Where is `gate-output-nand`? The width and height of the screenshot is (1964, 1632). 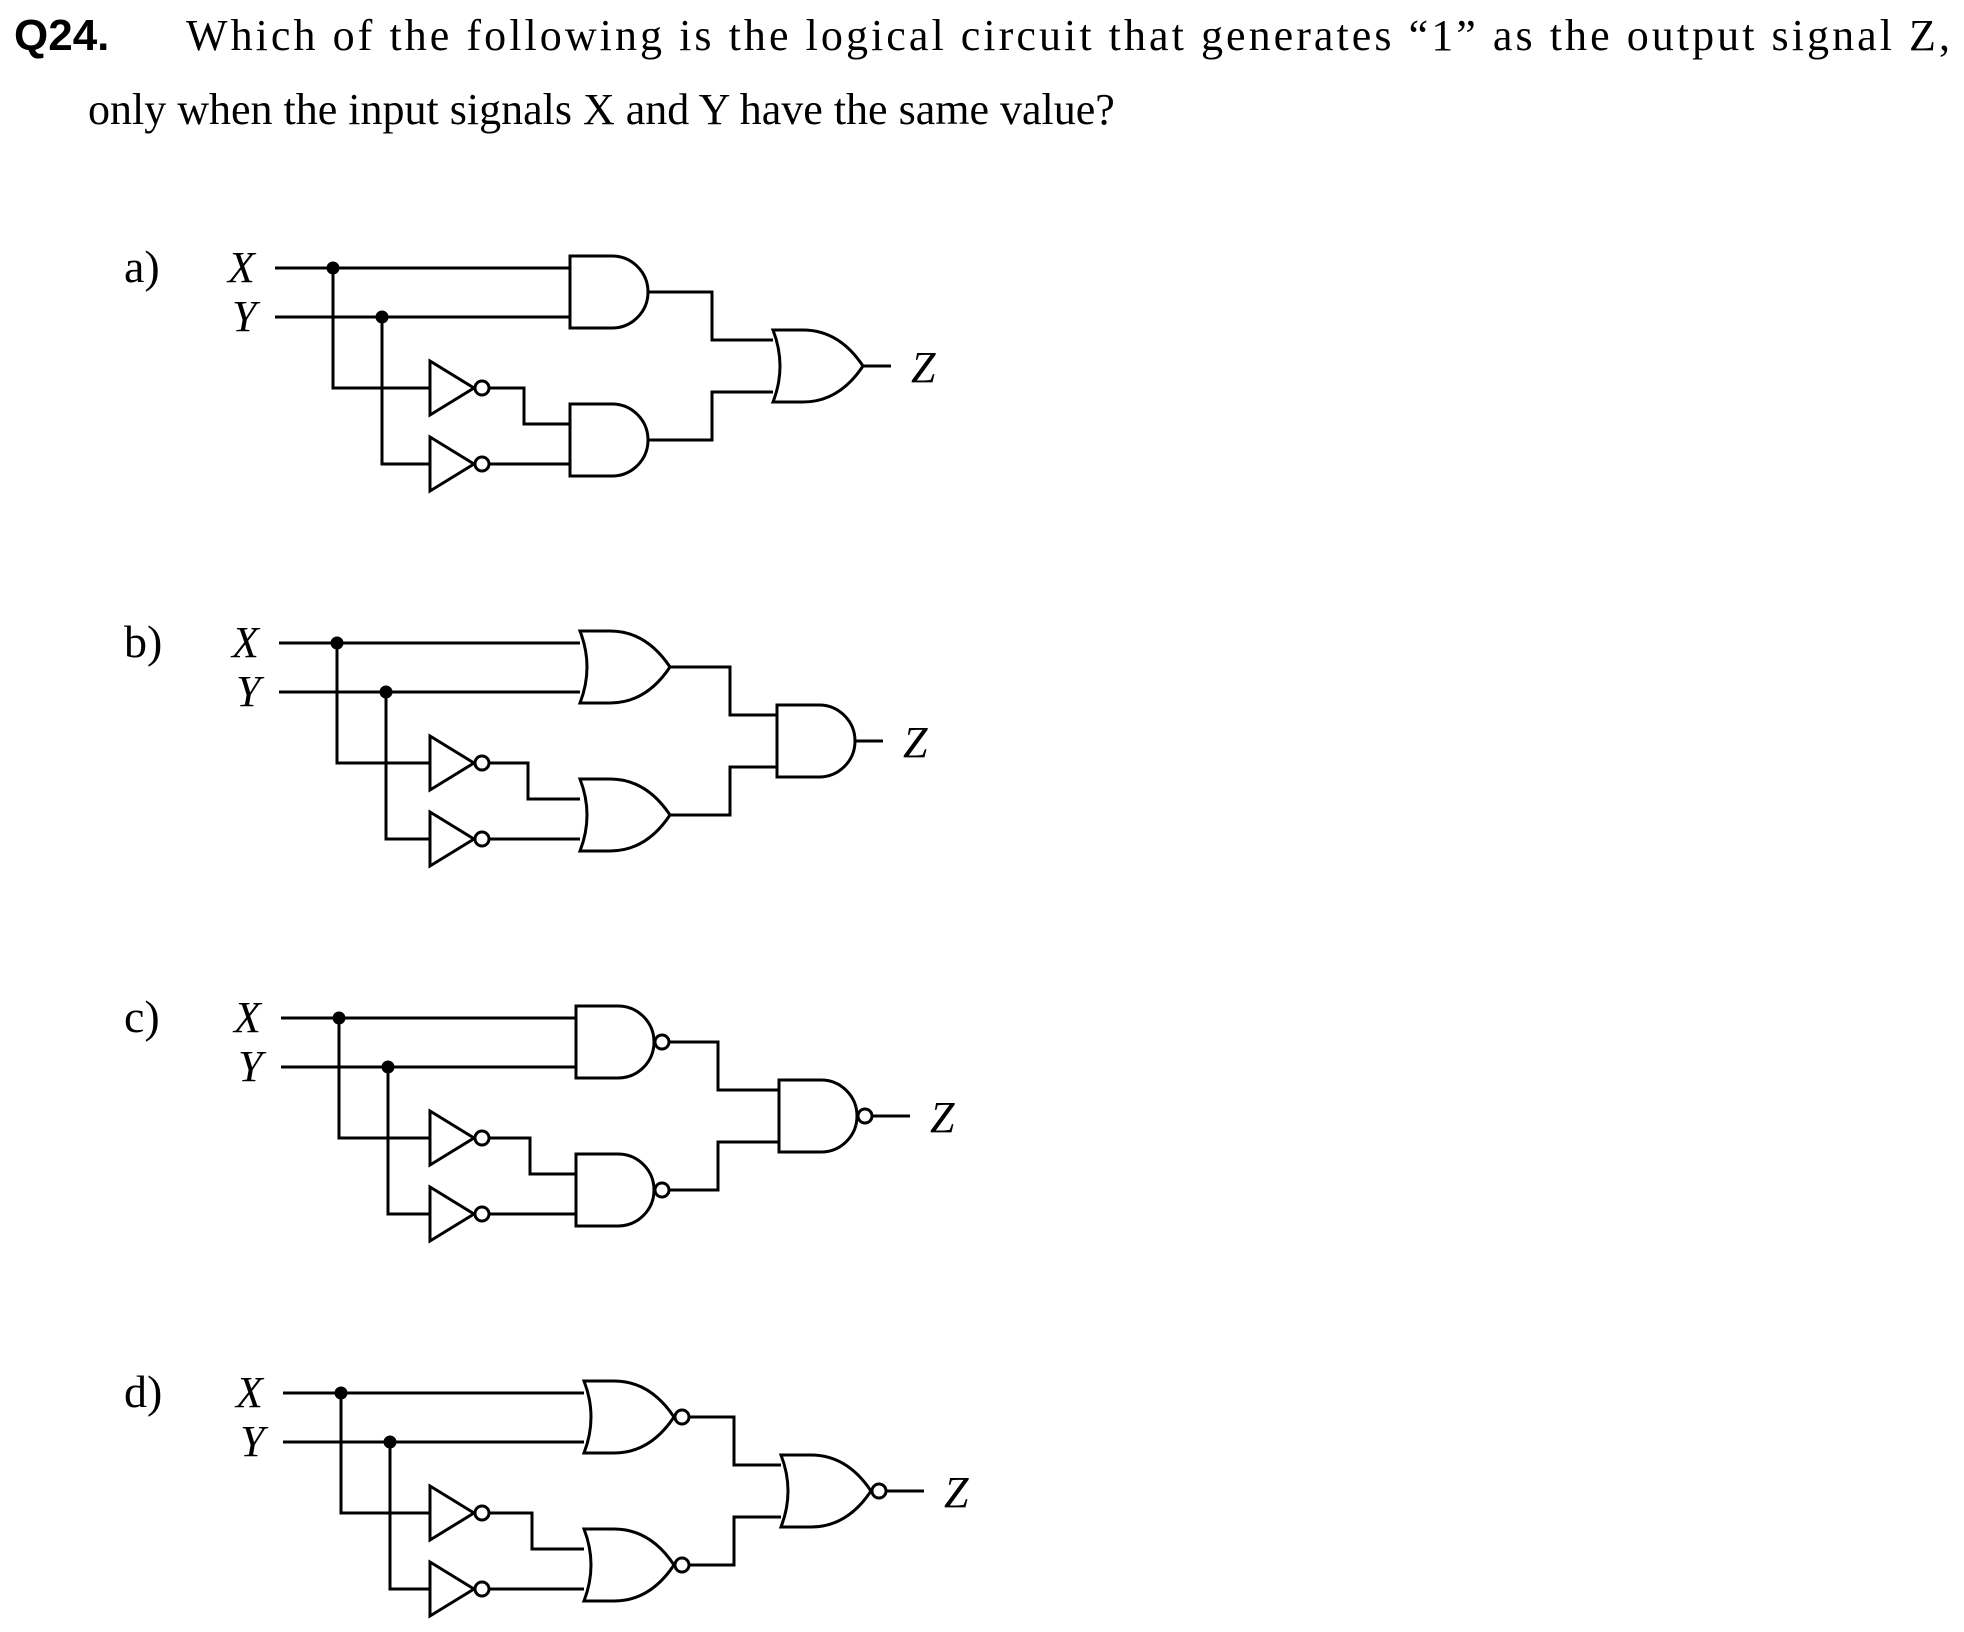 gate-output-nand is located at coordinates (818, 1116).